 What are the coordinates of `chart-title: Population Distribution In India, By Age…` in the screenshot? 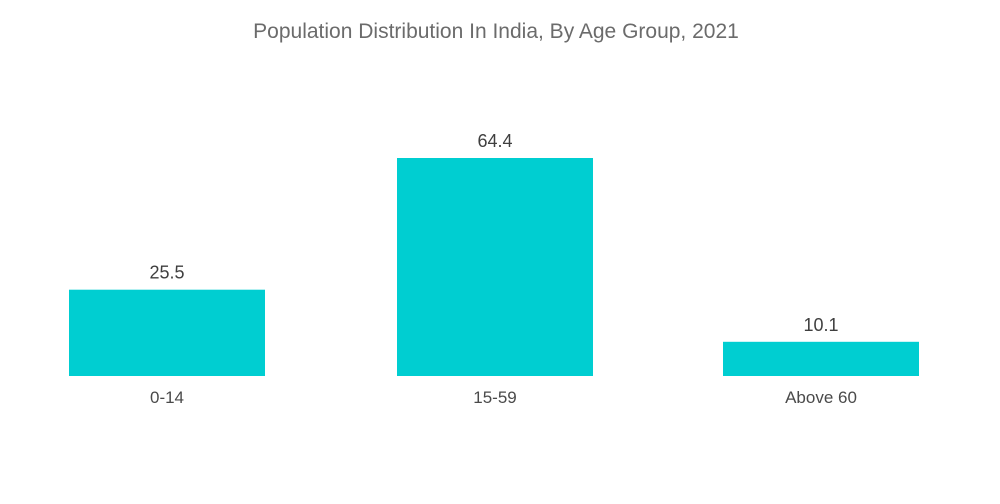 It's located at (496, 31).